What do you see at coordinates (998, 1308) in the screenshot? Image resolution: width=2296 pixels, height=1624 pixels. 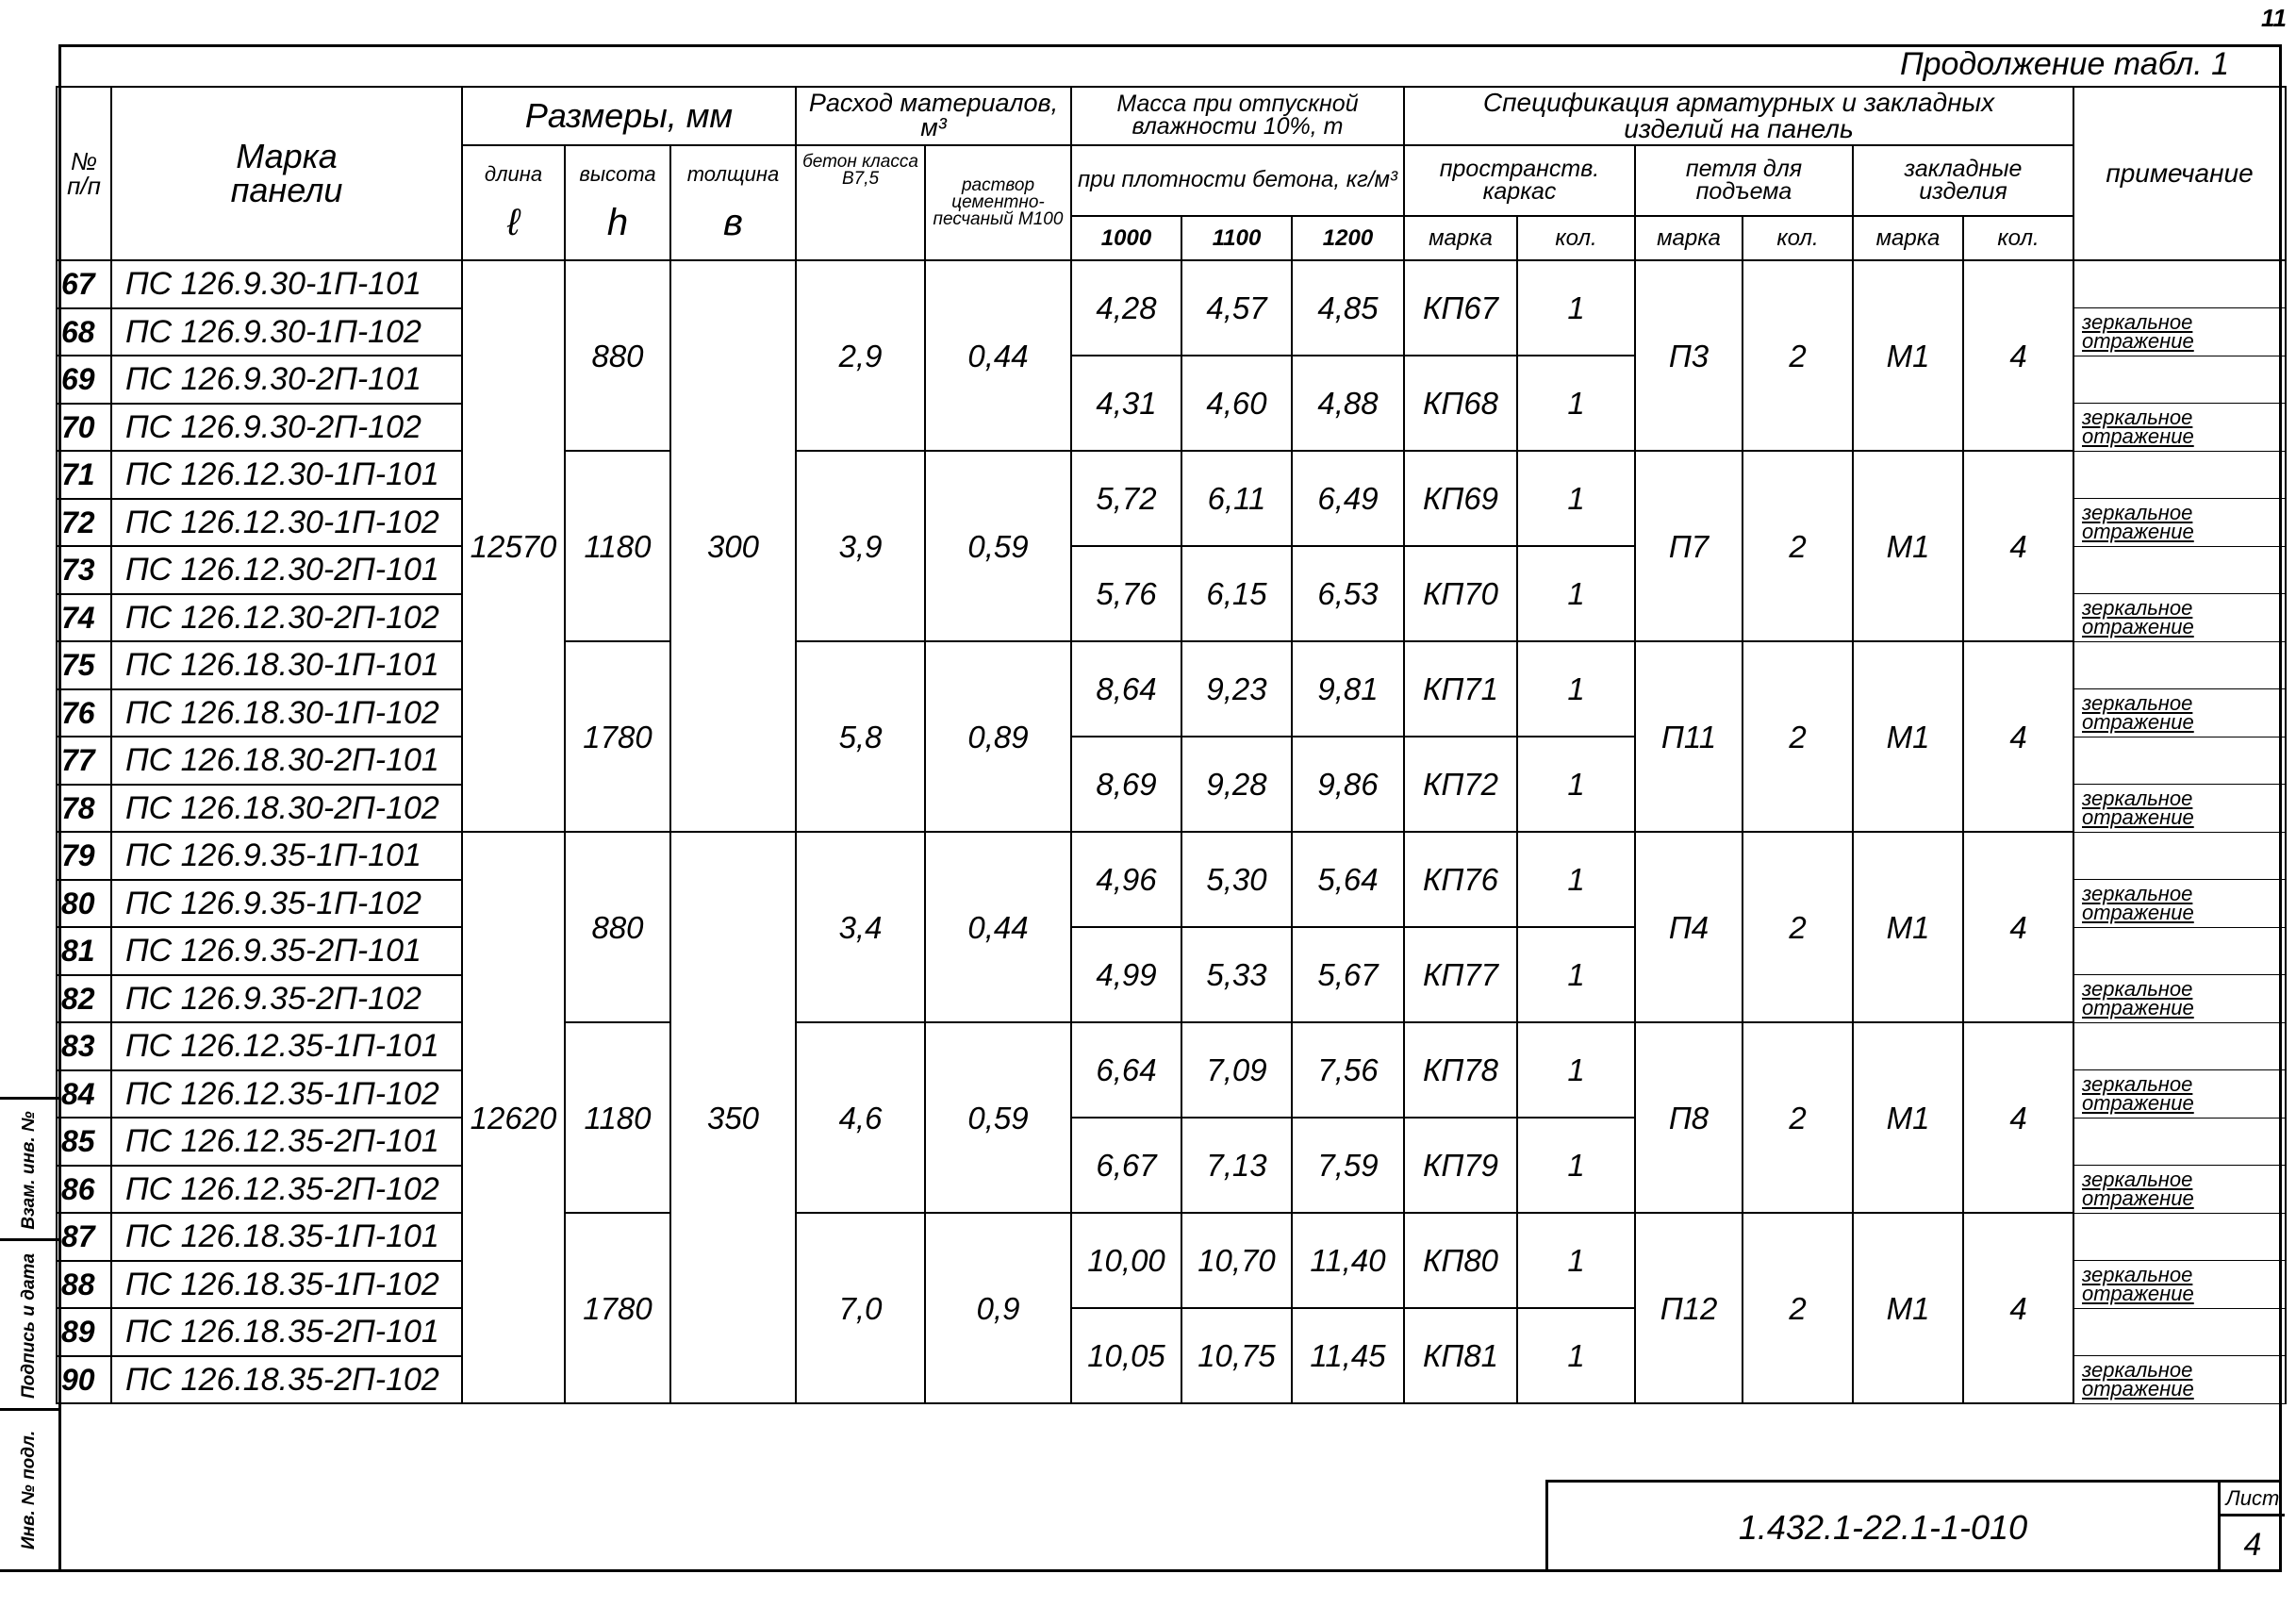 I see `mortar-volume: 0,9` at bounding box center [998, 1308].